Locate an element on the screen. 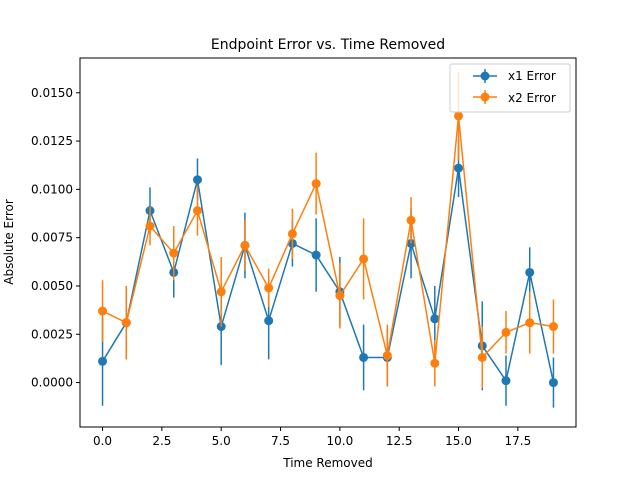 This screenshot has width=640, height=480. x-tick-label: 2.5 is located at coordinates (161, 441).